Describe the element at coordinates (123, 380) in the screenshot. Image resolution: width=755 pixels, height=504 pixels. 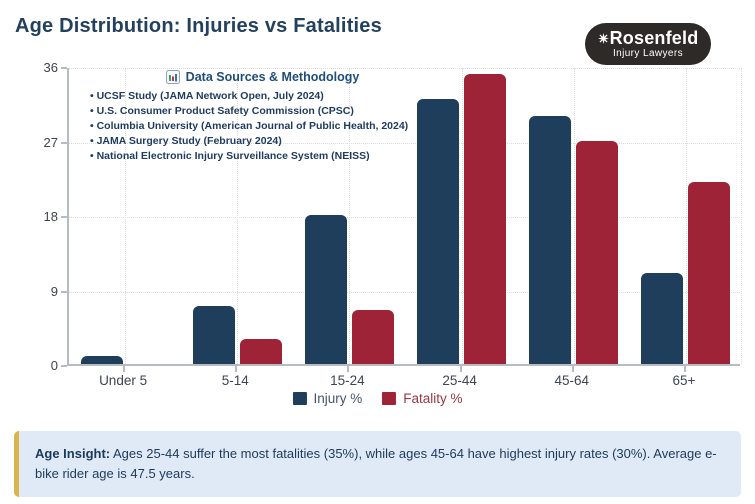
I see `x-tick-label-under-5: Under 5` at that location.